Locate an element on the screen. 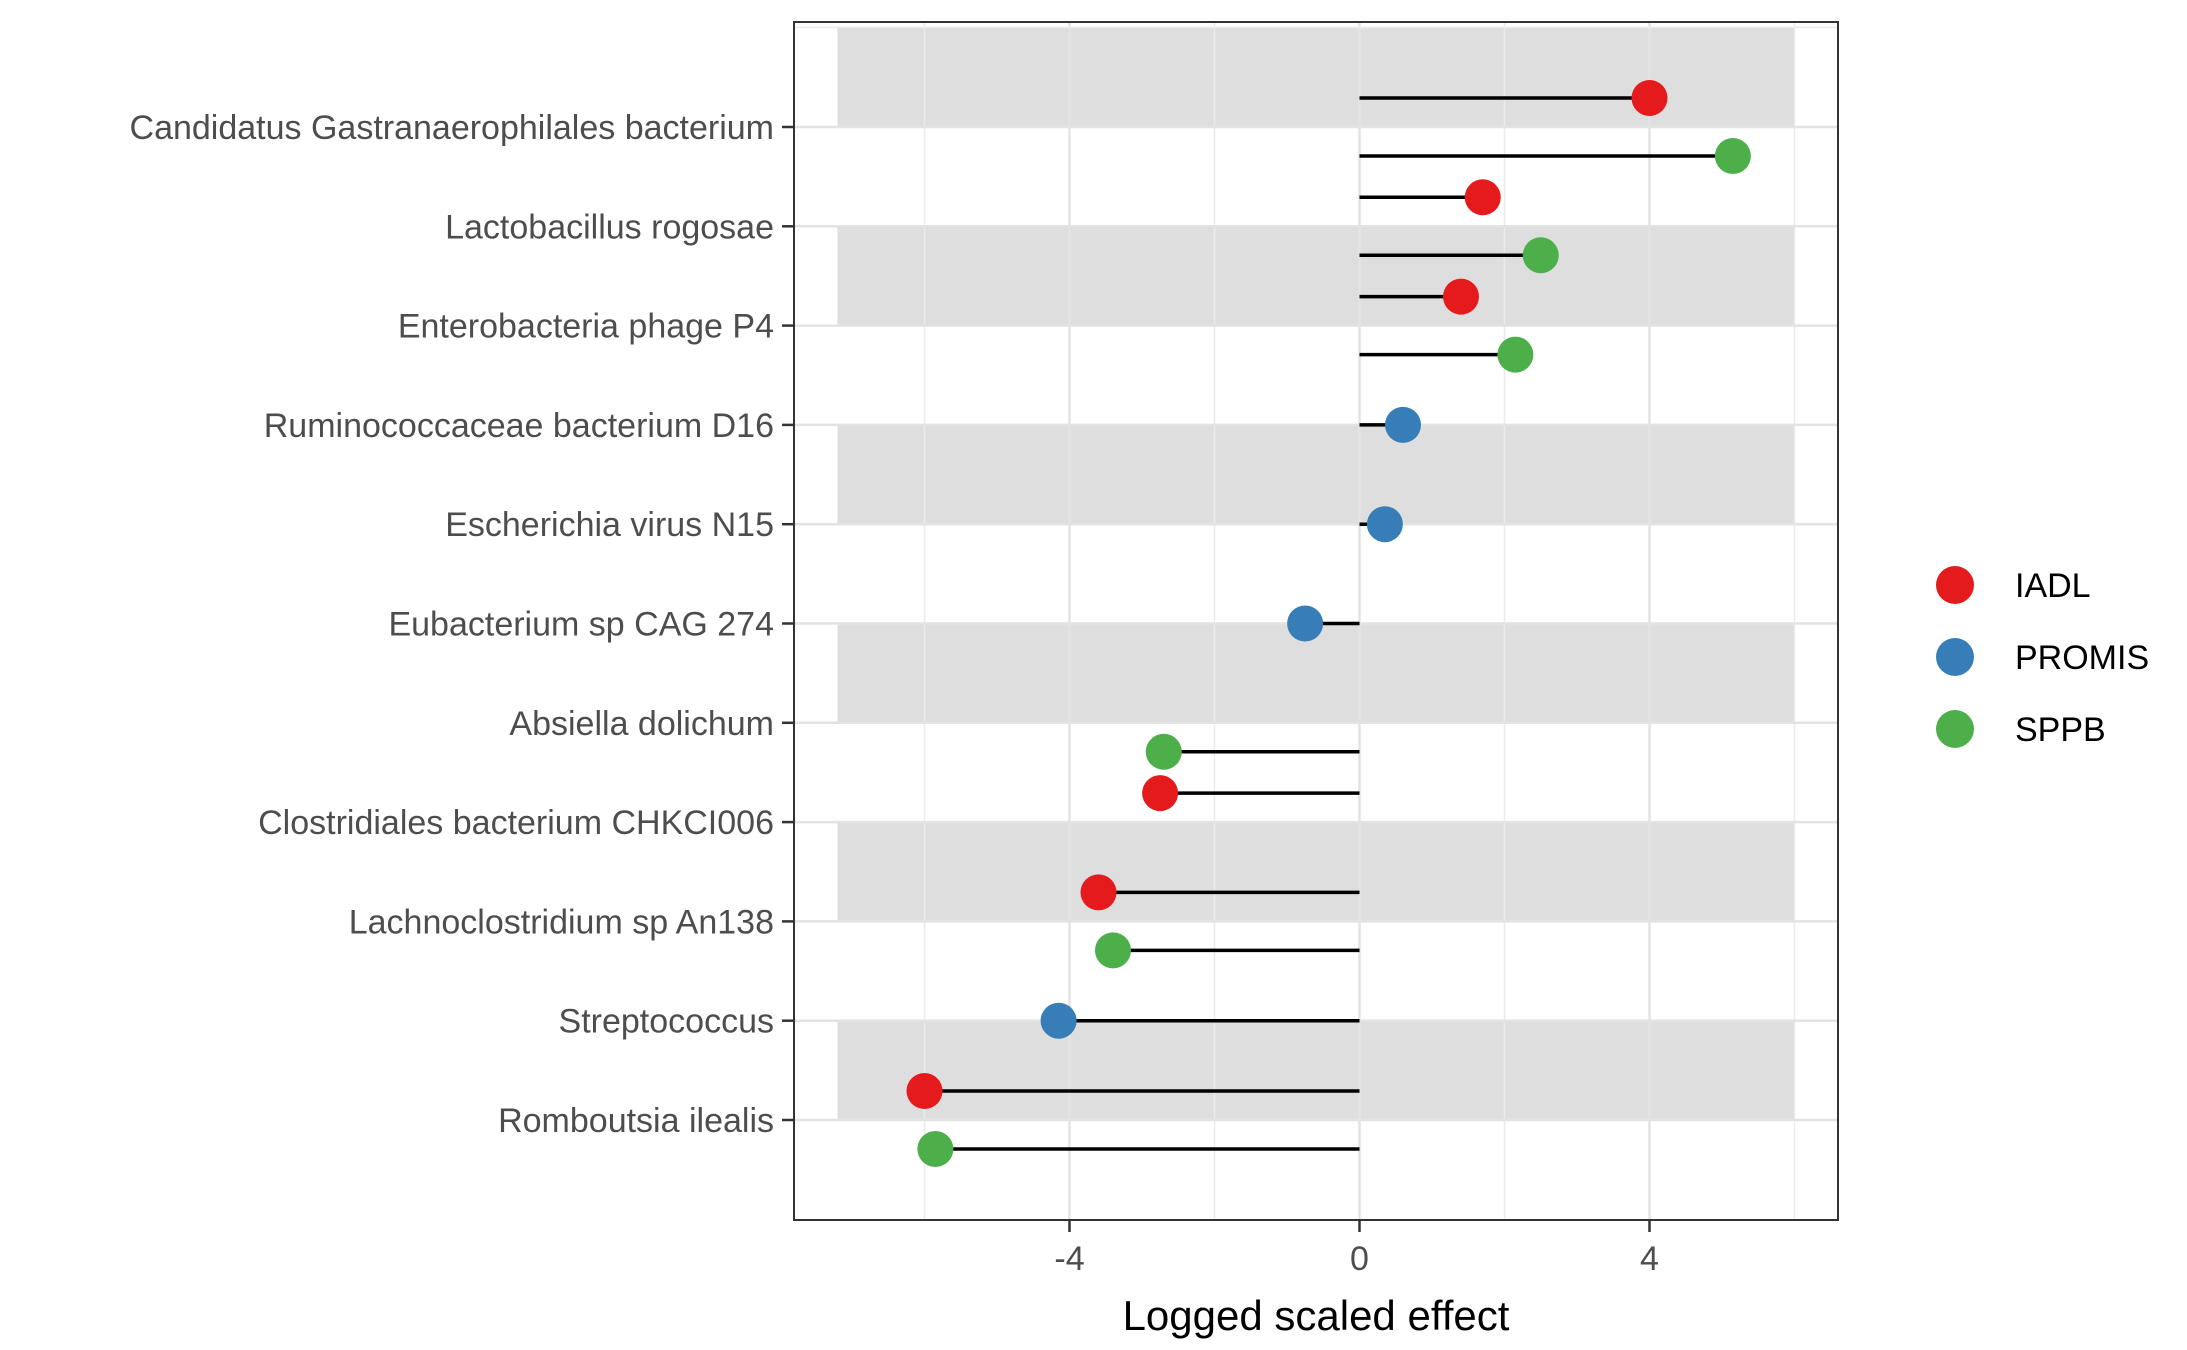 The image size is (2187, 1350). legend-key-iadl is located at coordinates (1955, 585).